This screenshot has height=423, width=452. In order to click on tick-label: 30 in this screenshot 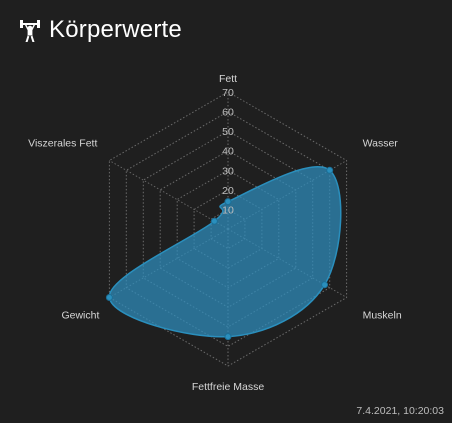, I will do `click(228, 171)`.